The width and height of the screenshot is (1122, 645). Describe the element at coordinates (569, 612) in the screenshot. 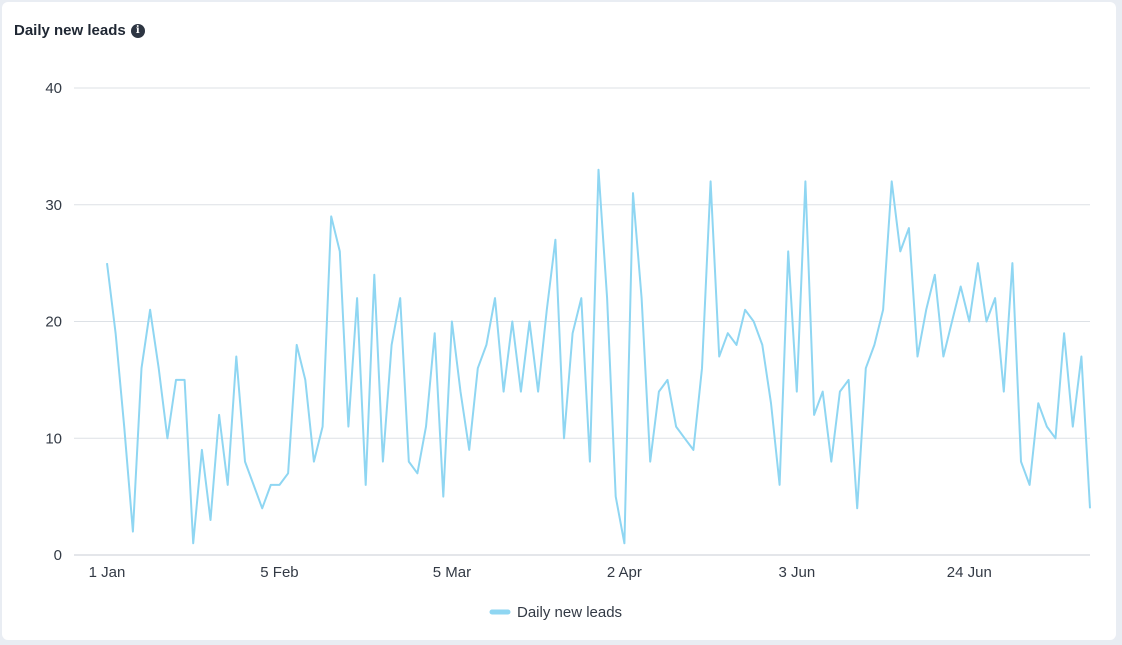

I see `legend-label: Daily new leads` at that location.